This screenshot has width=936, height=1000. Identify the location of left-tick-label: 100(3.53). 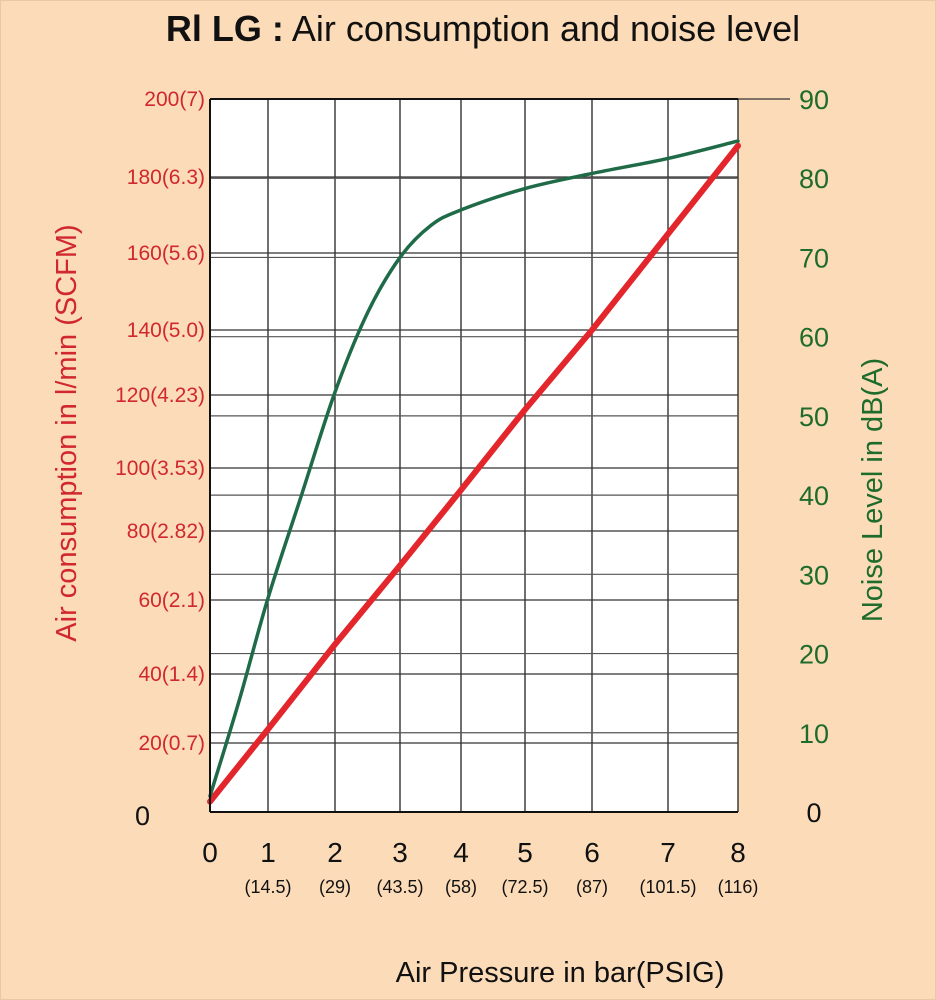
(160, 468).